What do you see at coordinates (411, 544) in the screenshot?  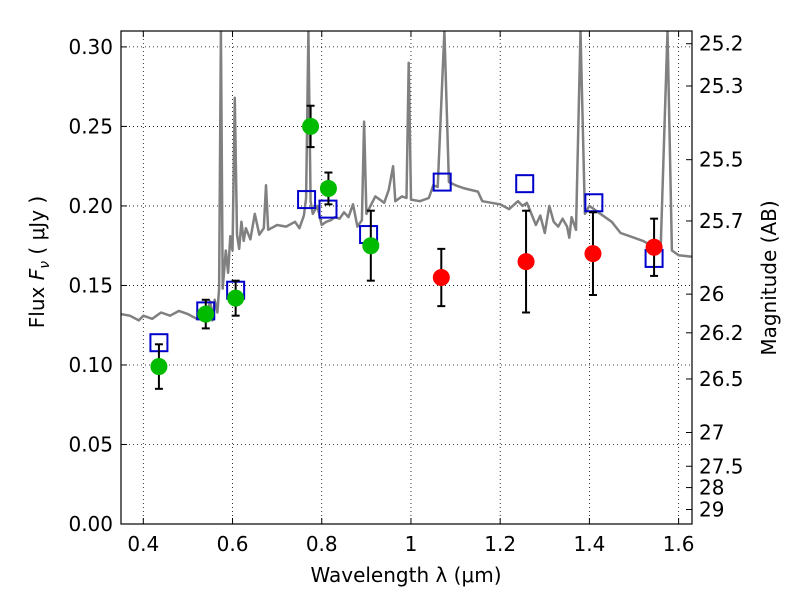 I see `x-tick-label: 1` at bounding box center [411, 544].